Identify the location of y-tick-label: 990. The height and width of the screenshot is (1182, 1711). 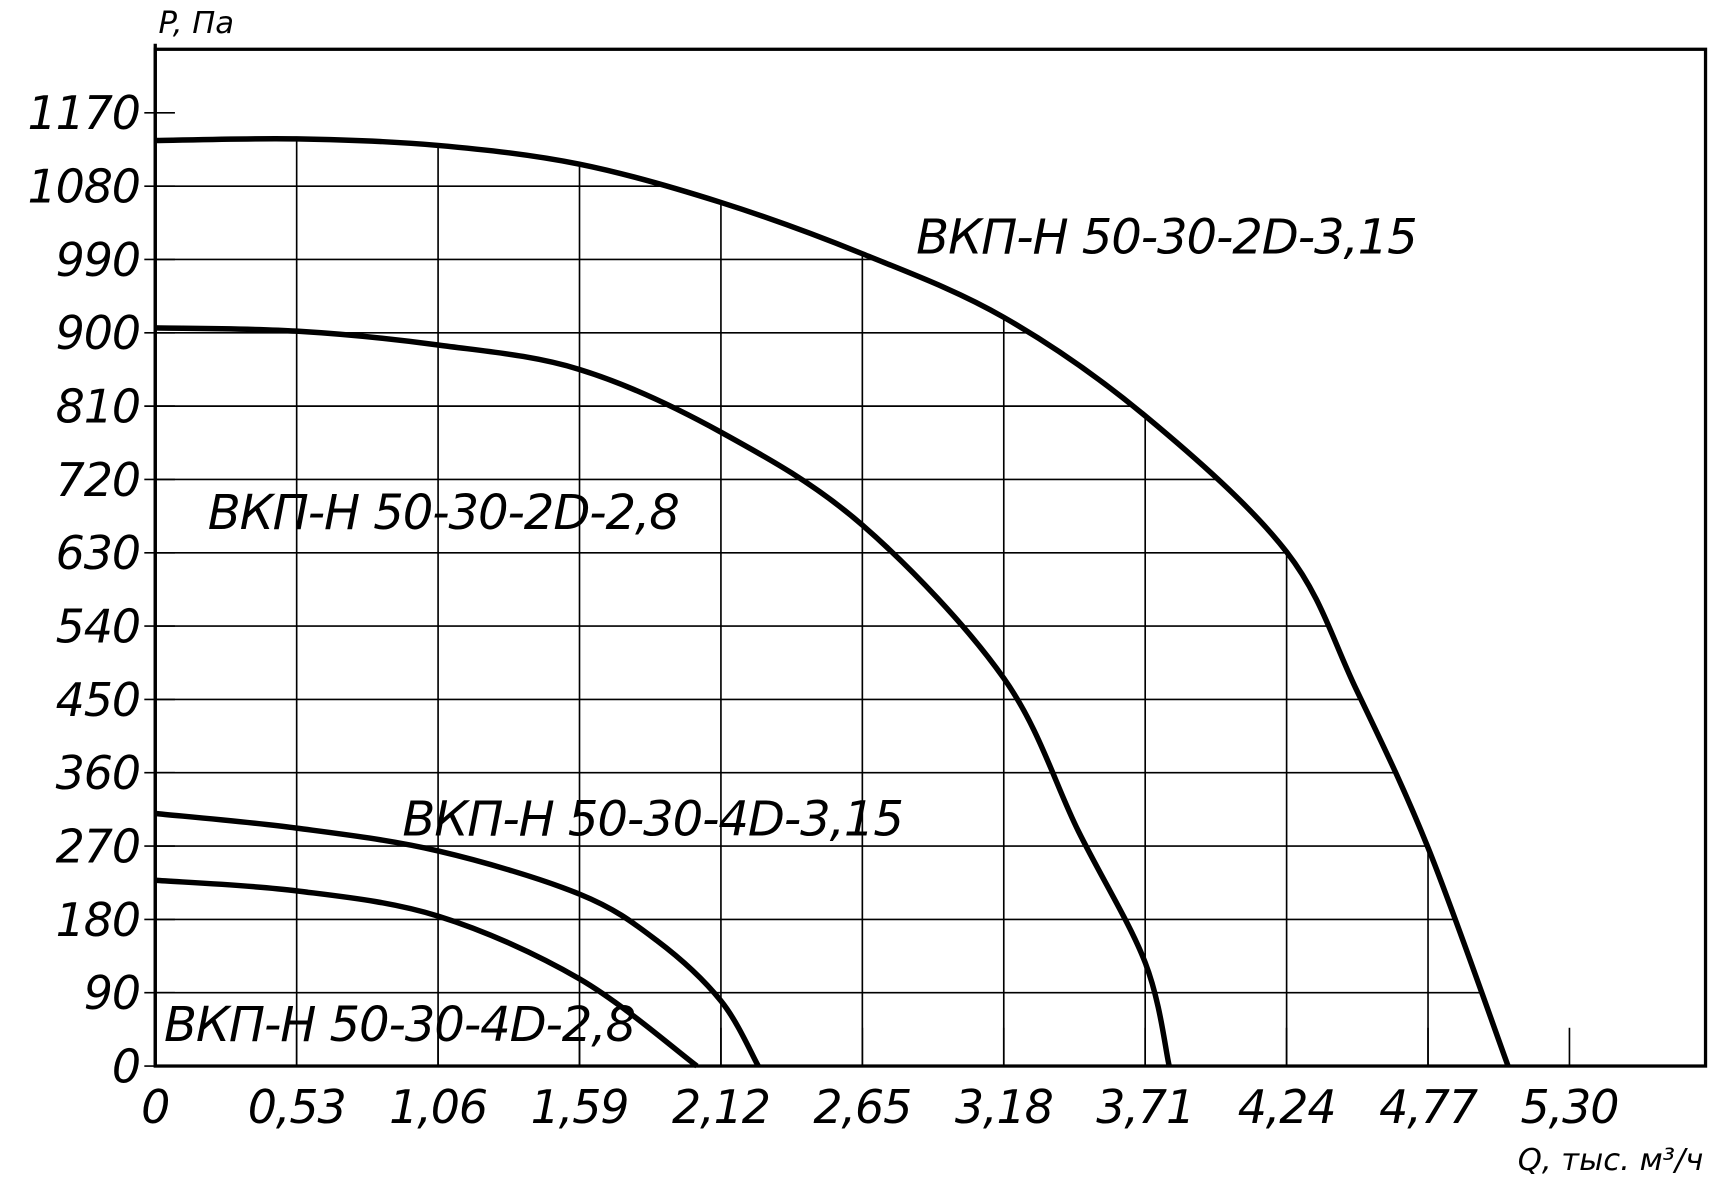
(98, 260).